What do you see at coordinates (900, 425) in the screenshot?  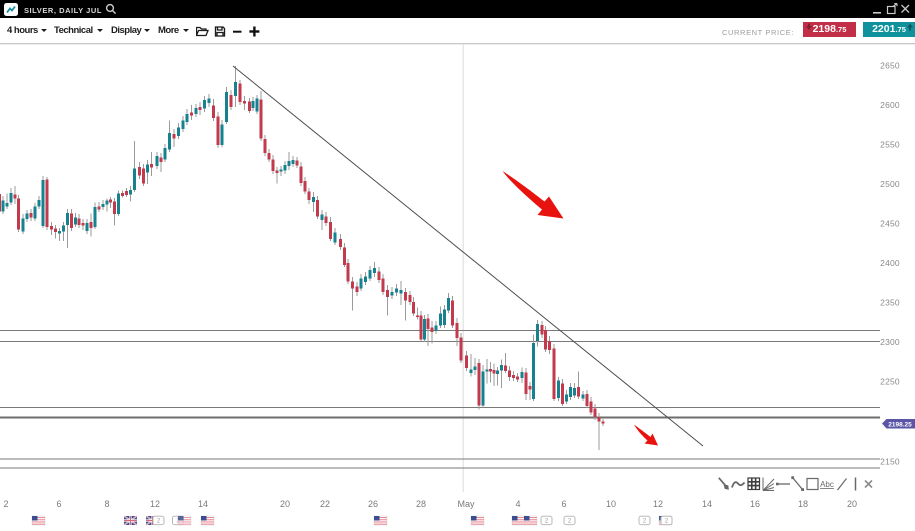 I see `svg-text: 2198.25` at bounding box center [900, 425].